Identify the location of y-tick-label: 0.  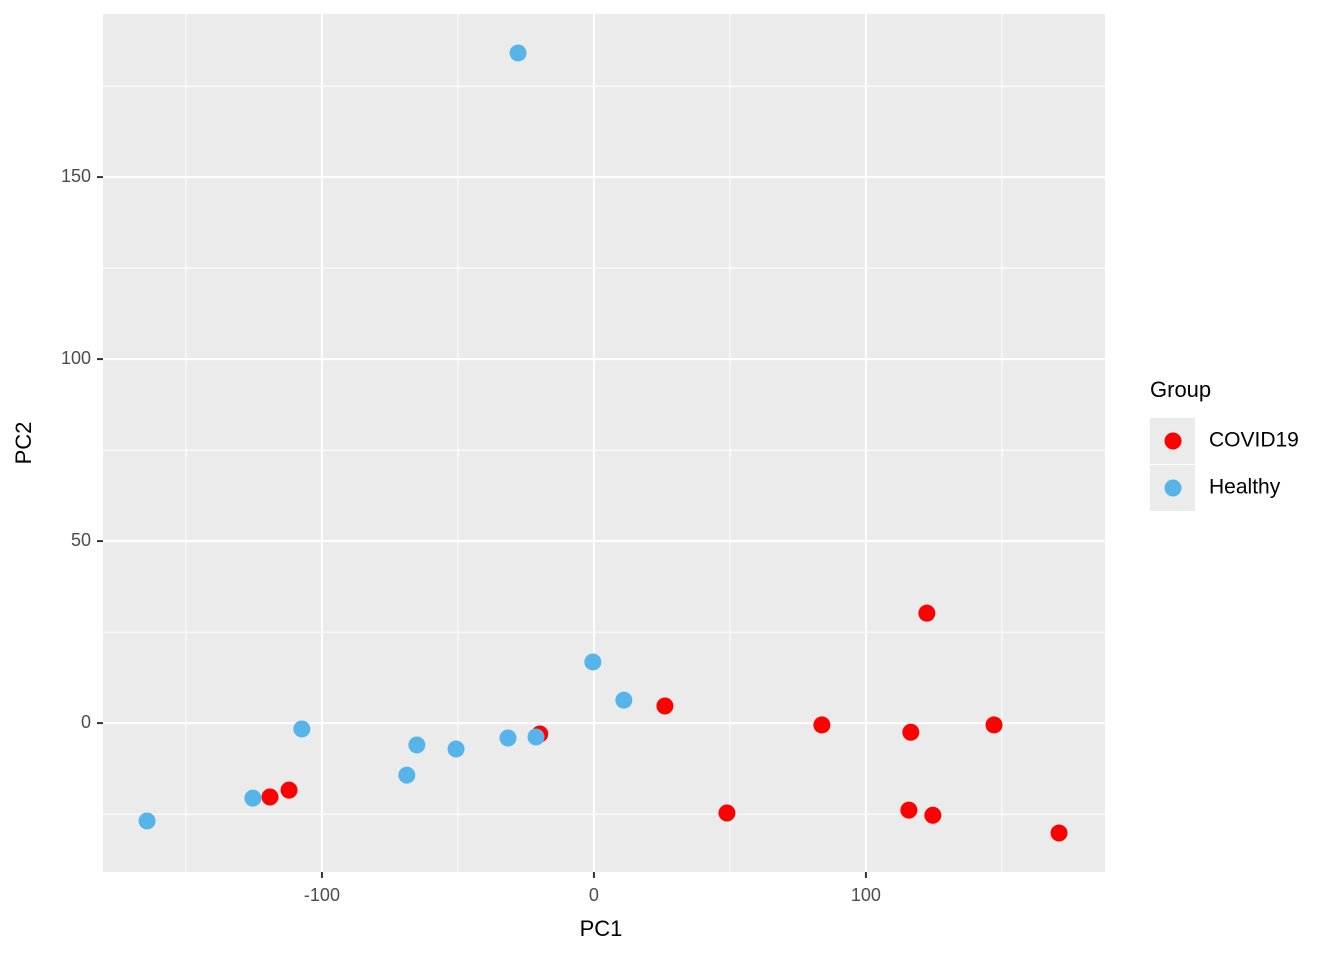
(86, 722).